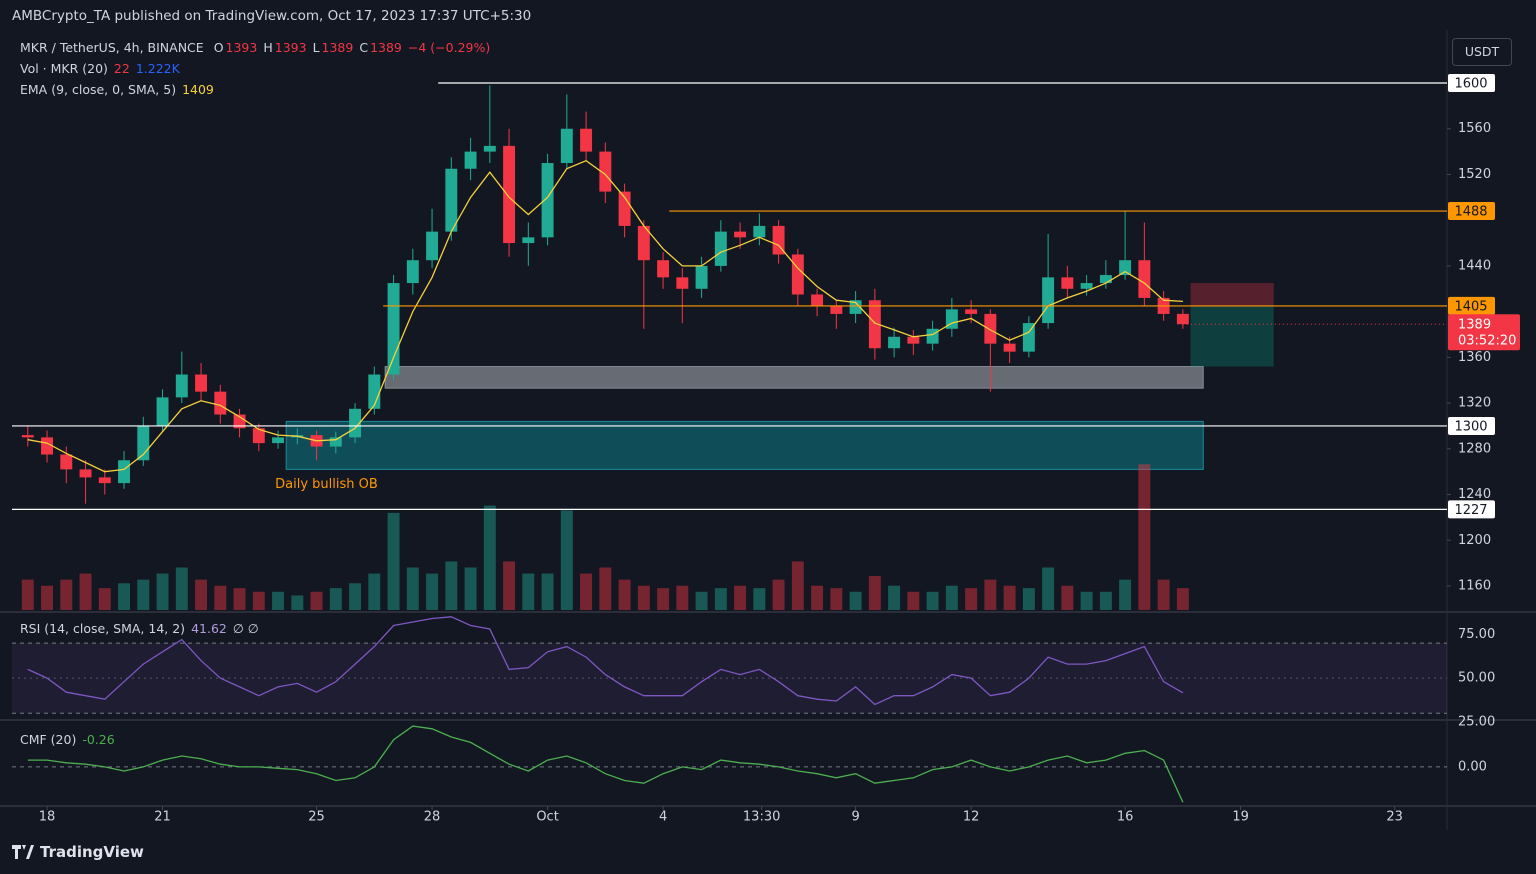 This screenshot has height=874, width=1536. What do you see at coordinates (1476, 722) in the screenshot?
I see `rsi-tick-label: 25.00` at bounding box center [1476, 722].